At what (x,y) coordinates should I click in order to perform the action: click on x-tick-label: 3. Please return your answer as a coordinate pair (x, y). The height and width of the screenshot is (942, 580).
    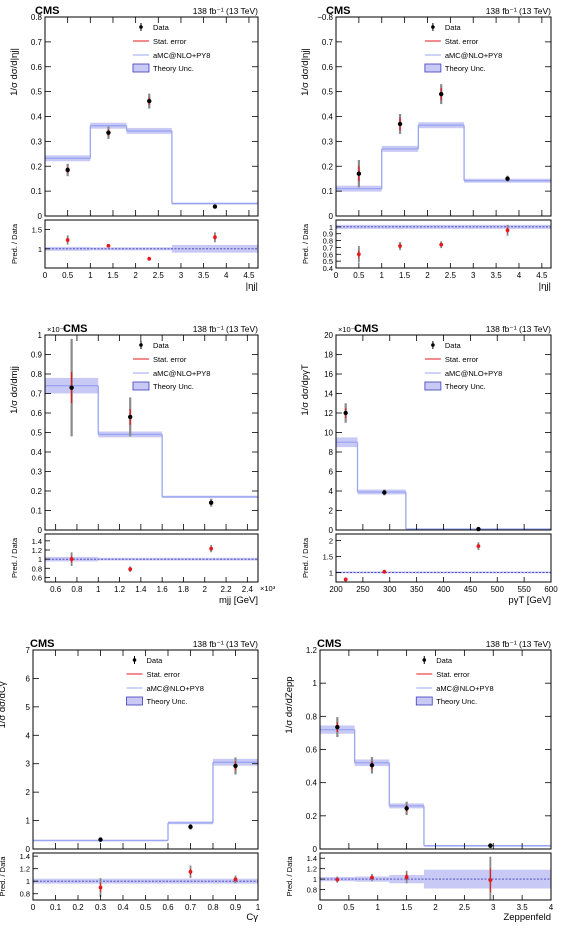
    Looking at the image, I should click on (473, 275).